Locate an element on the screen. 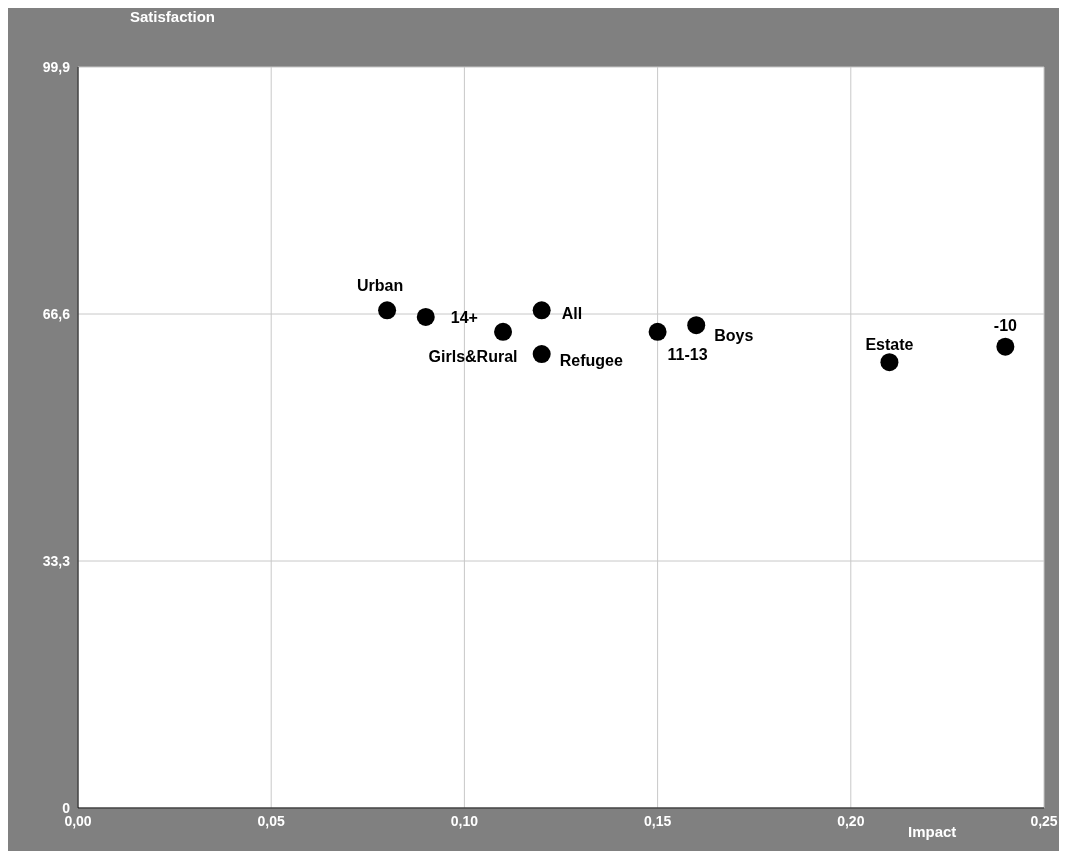 This screenshot has height=859, width=1067. annotation: Boys is located at coordinates (734, 336).